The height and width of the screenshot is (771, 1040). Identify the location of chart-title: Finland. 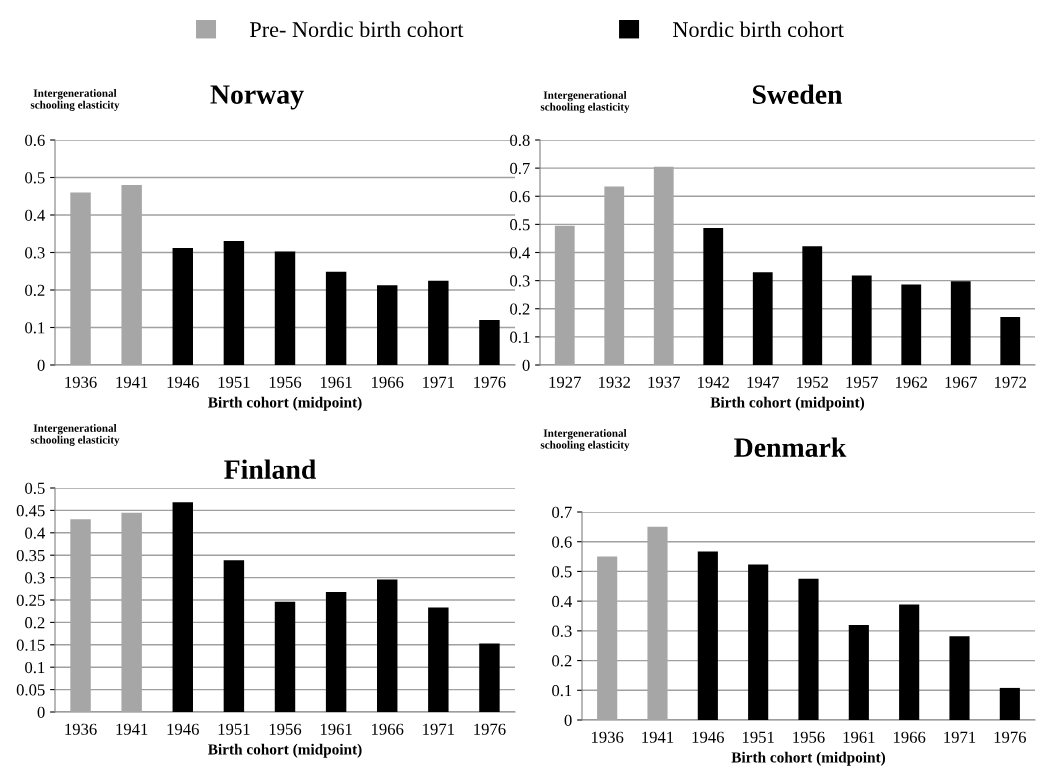
(270, 469).